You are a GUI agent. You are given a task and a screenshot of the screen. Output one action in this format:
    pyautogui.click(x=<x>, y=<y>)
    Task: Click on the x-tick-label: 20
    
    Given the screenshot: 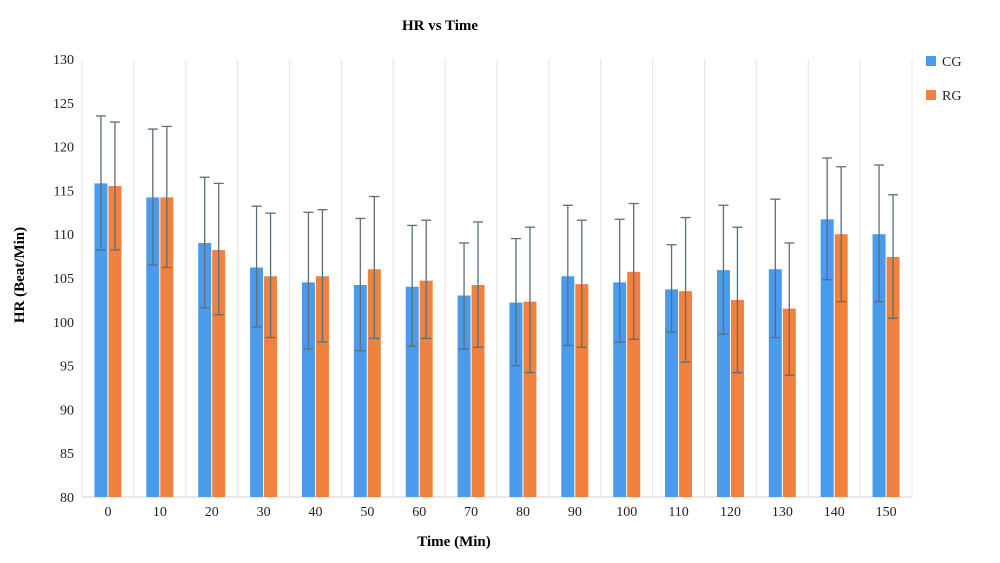 What is the action you would take?
    pyautogui.click(x=212, y=512)
    